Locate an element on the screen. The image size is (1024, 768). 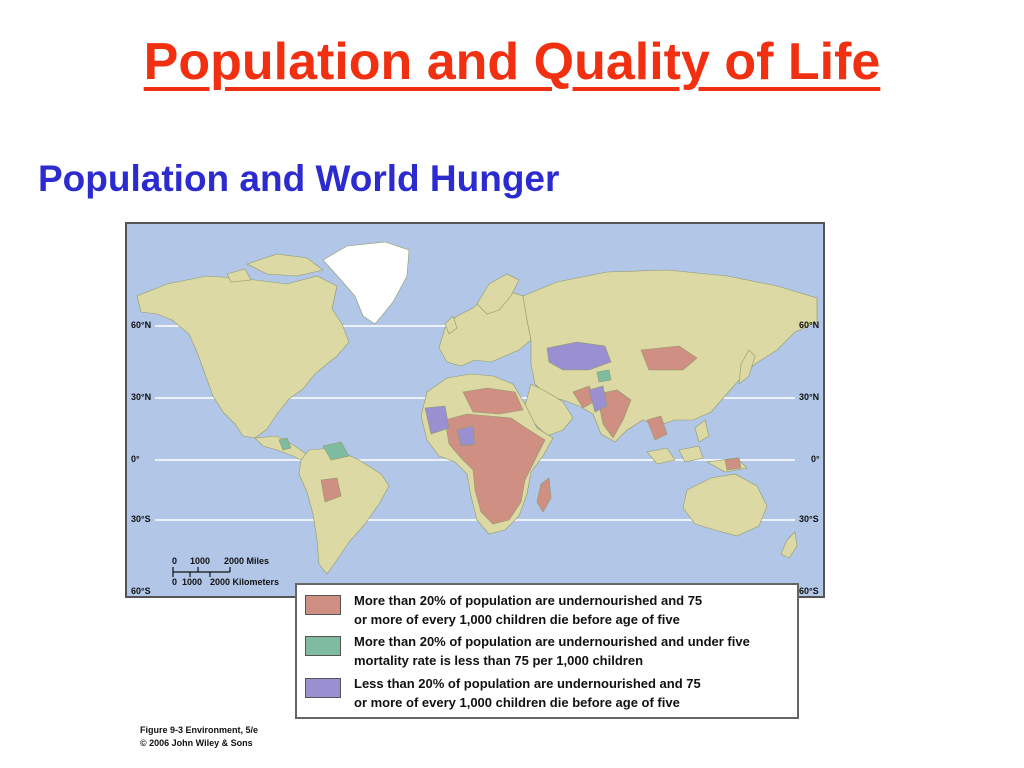
arctic-islands is located at coordinates (275, 268).